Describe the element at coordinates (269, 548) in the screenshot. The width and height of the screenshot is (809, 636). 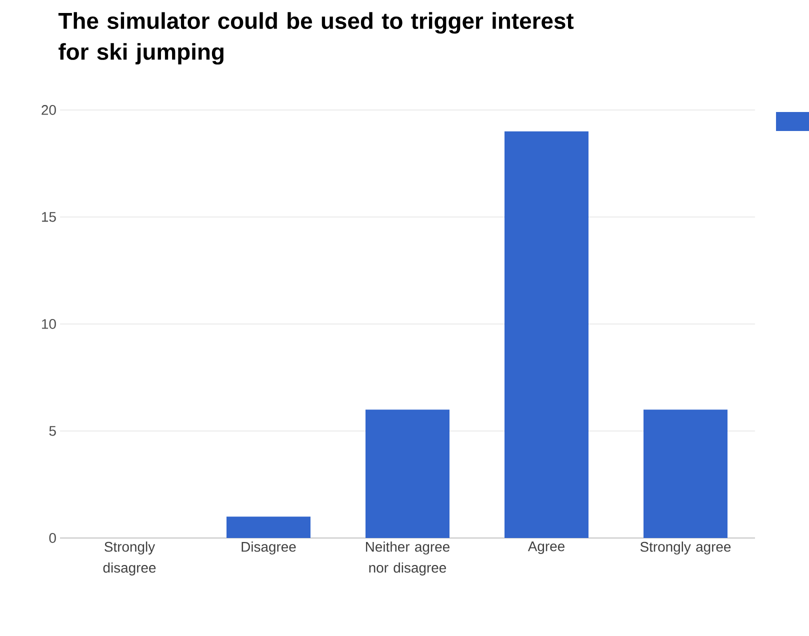
I see `x-tick-label: Disagree` at that location.